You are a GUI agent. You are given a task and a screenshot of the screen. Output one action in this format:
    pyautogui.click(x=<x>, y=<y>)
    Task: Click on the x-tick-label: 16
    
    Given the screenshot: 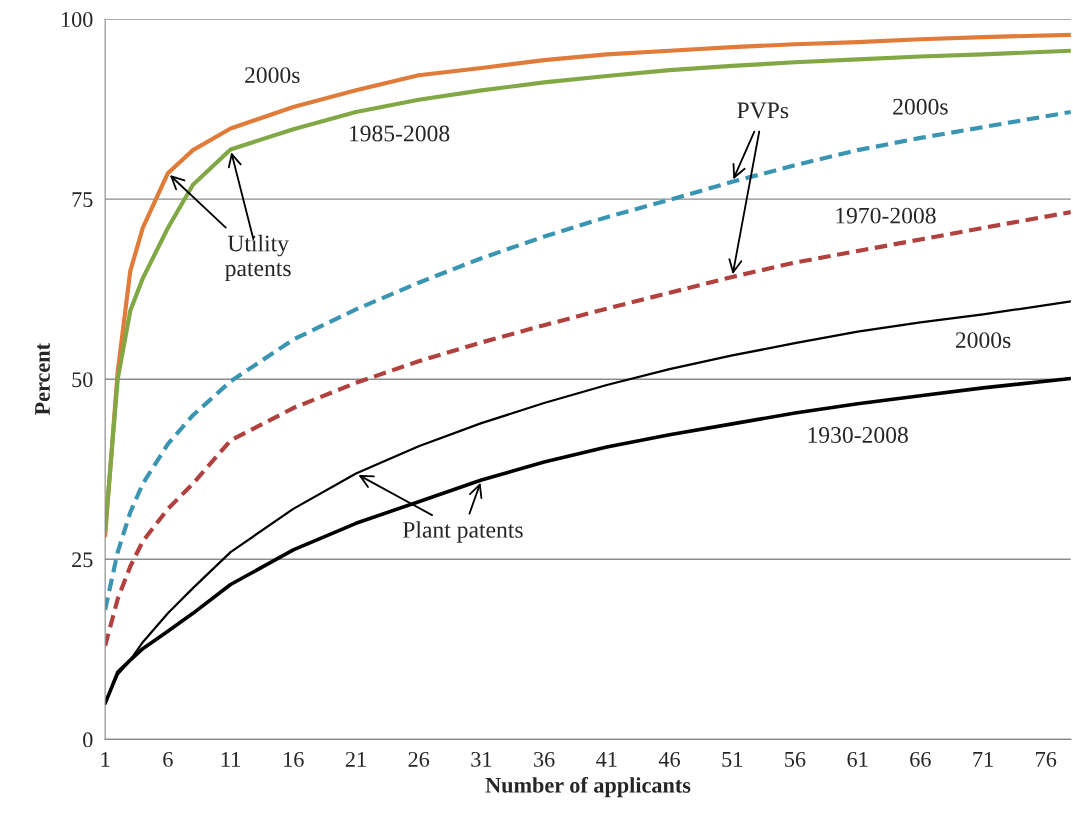 What is the action you would take?
    pyautogui.click(x=294, y=759)
    